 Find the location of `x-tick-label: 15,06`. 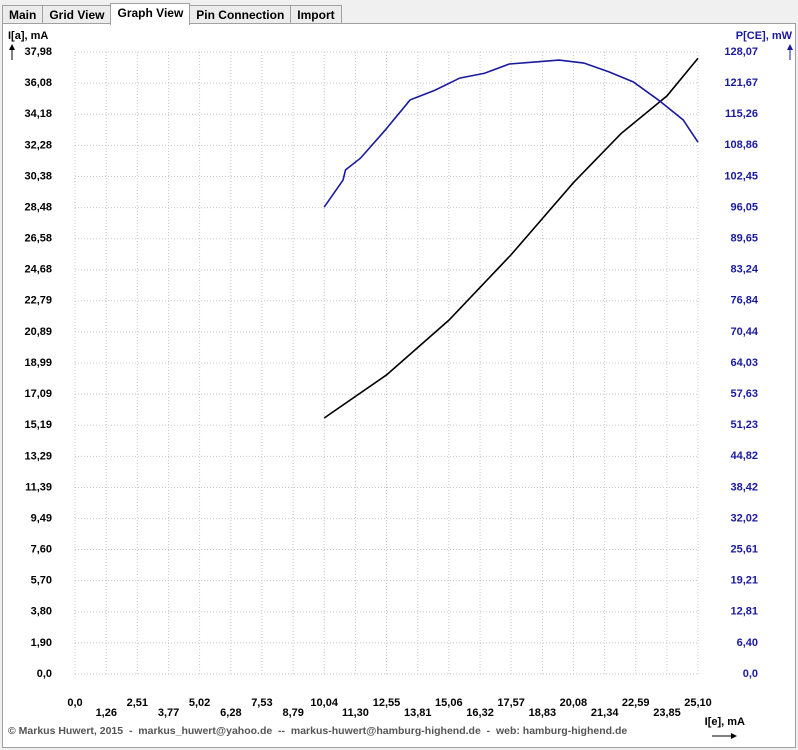

x-tick-label: 15,06 is located at coordinates (449, 703).